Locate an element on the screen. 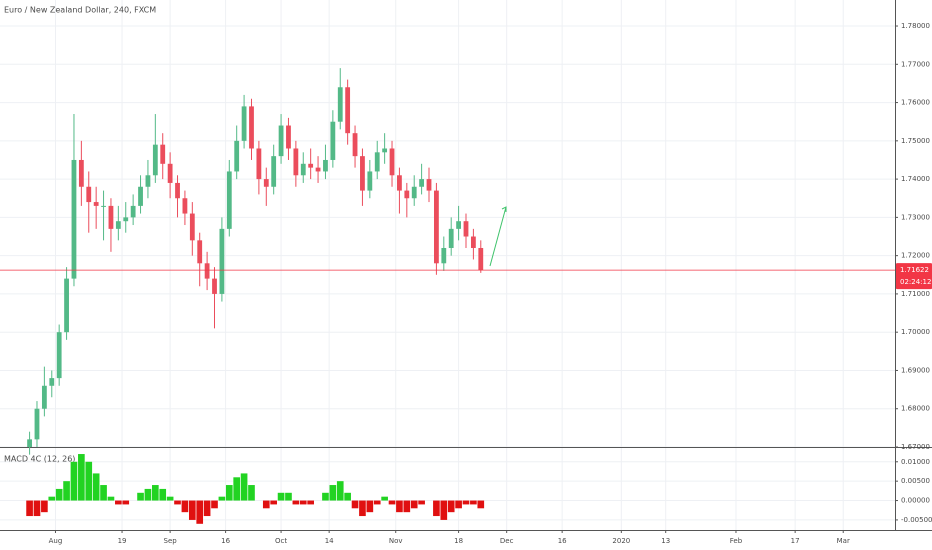 Image resolution: width=932 pixels, height=550 pixels. x-tick-label: 18 is located at coordinates (458, 541).